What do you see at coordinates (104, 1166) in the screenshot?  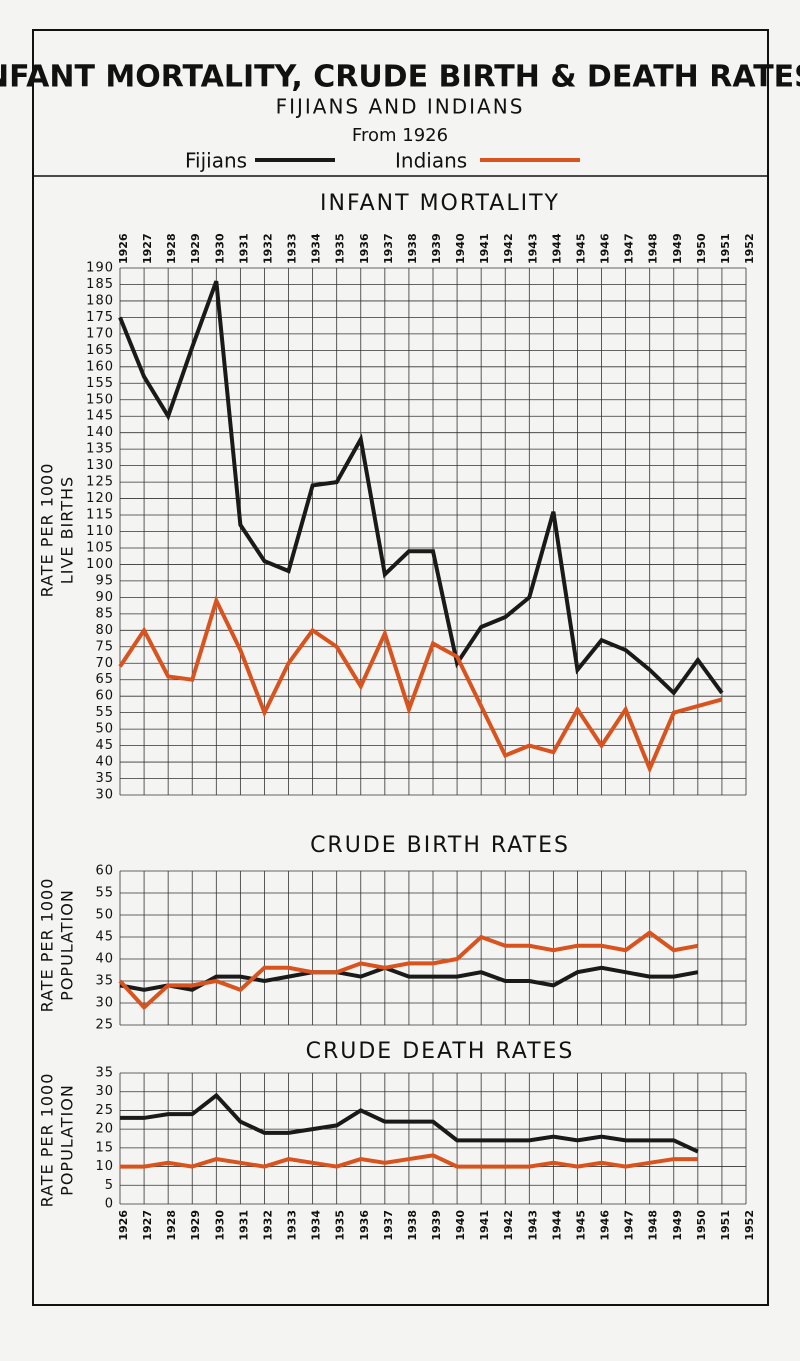 I see `y-tick-label: 10` at bounding box center [104, 1166].